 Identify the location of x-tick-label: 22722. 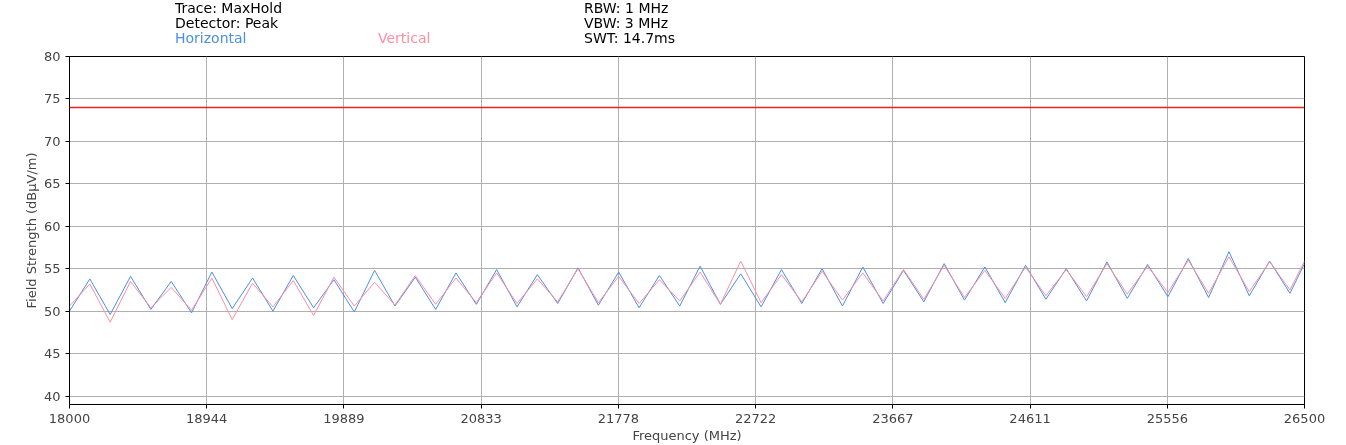
(755, 418).